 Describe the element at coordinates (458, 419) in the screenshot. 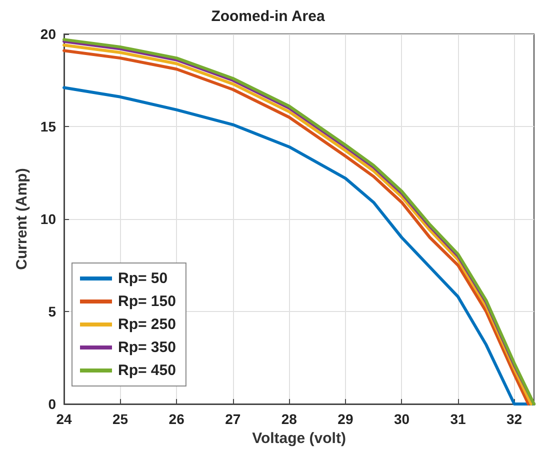

I see `x-tick-label: 31` at that location.